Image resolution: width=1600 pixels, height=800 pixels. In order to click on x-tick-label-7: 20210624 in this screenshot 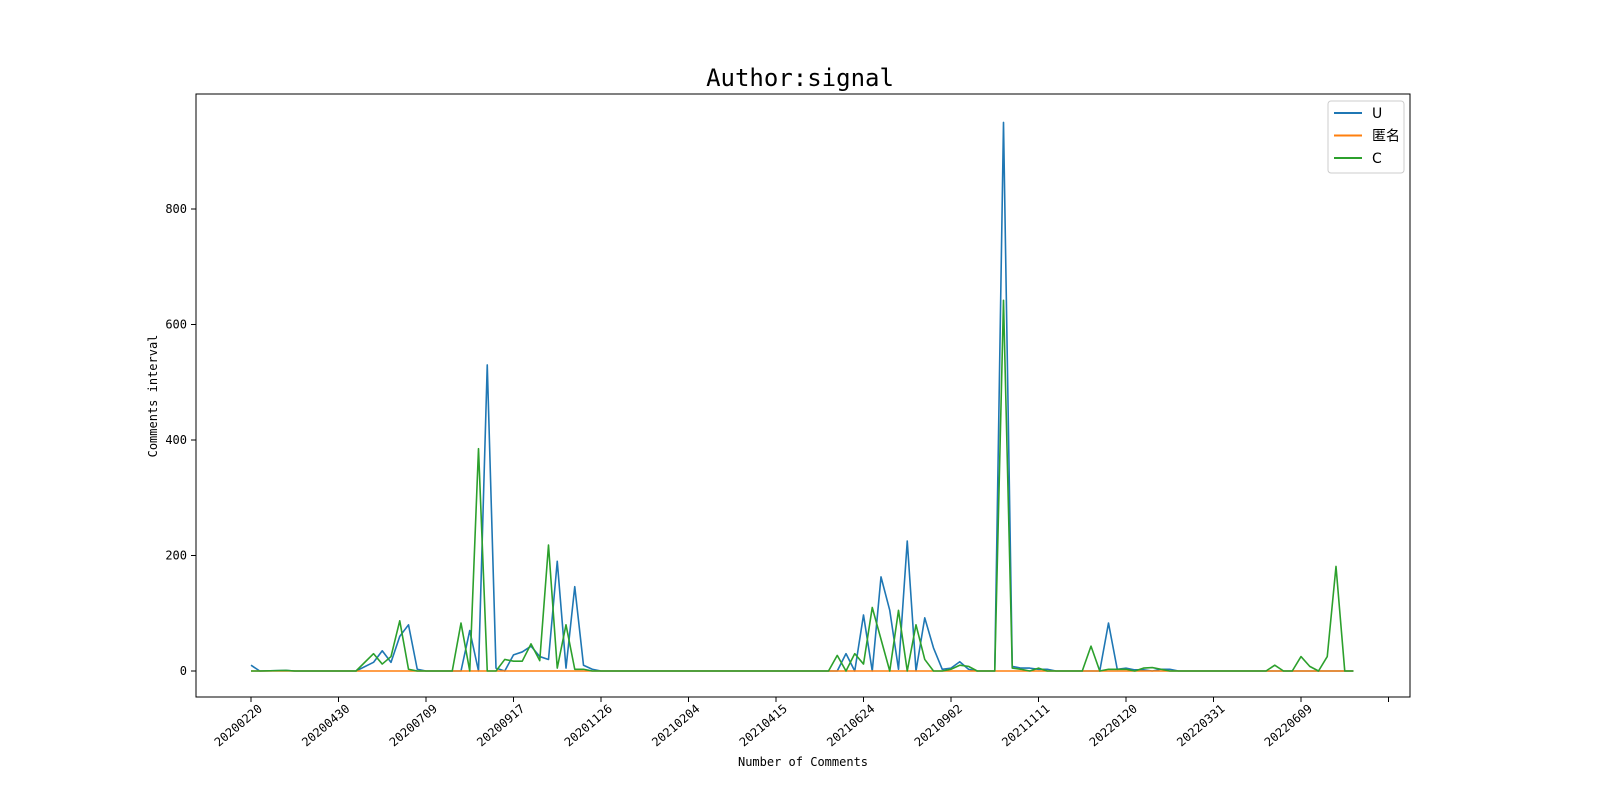, I will do `click(850, 726)`.